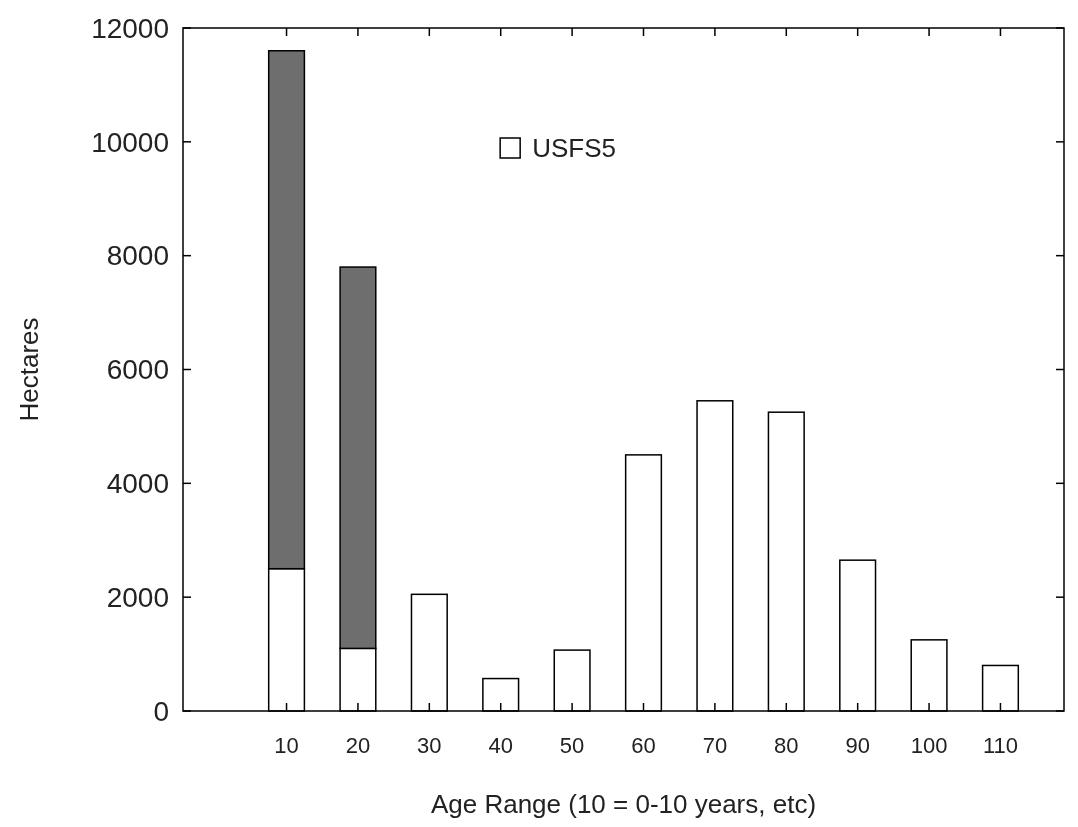 Image resolution: width=1078 pixels, height=827 pixels. What do you see at coordinates (130, 142) in the screenshot?
I see `y-tick-label: 10000` at bounding box center [130, 142].